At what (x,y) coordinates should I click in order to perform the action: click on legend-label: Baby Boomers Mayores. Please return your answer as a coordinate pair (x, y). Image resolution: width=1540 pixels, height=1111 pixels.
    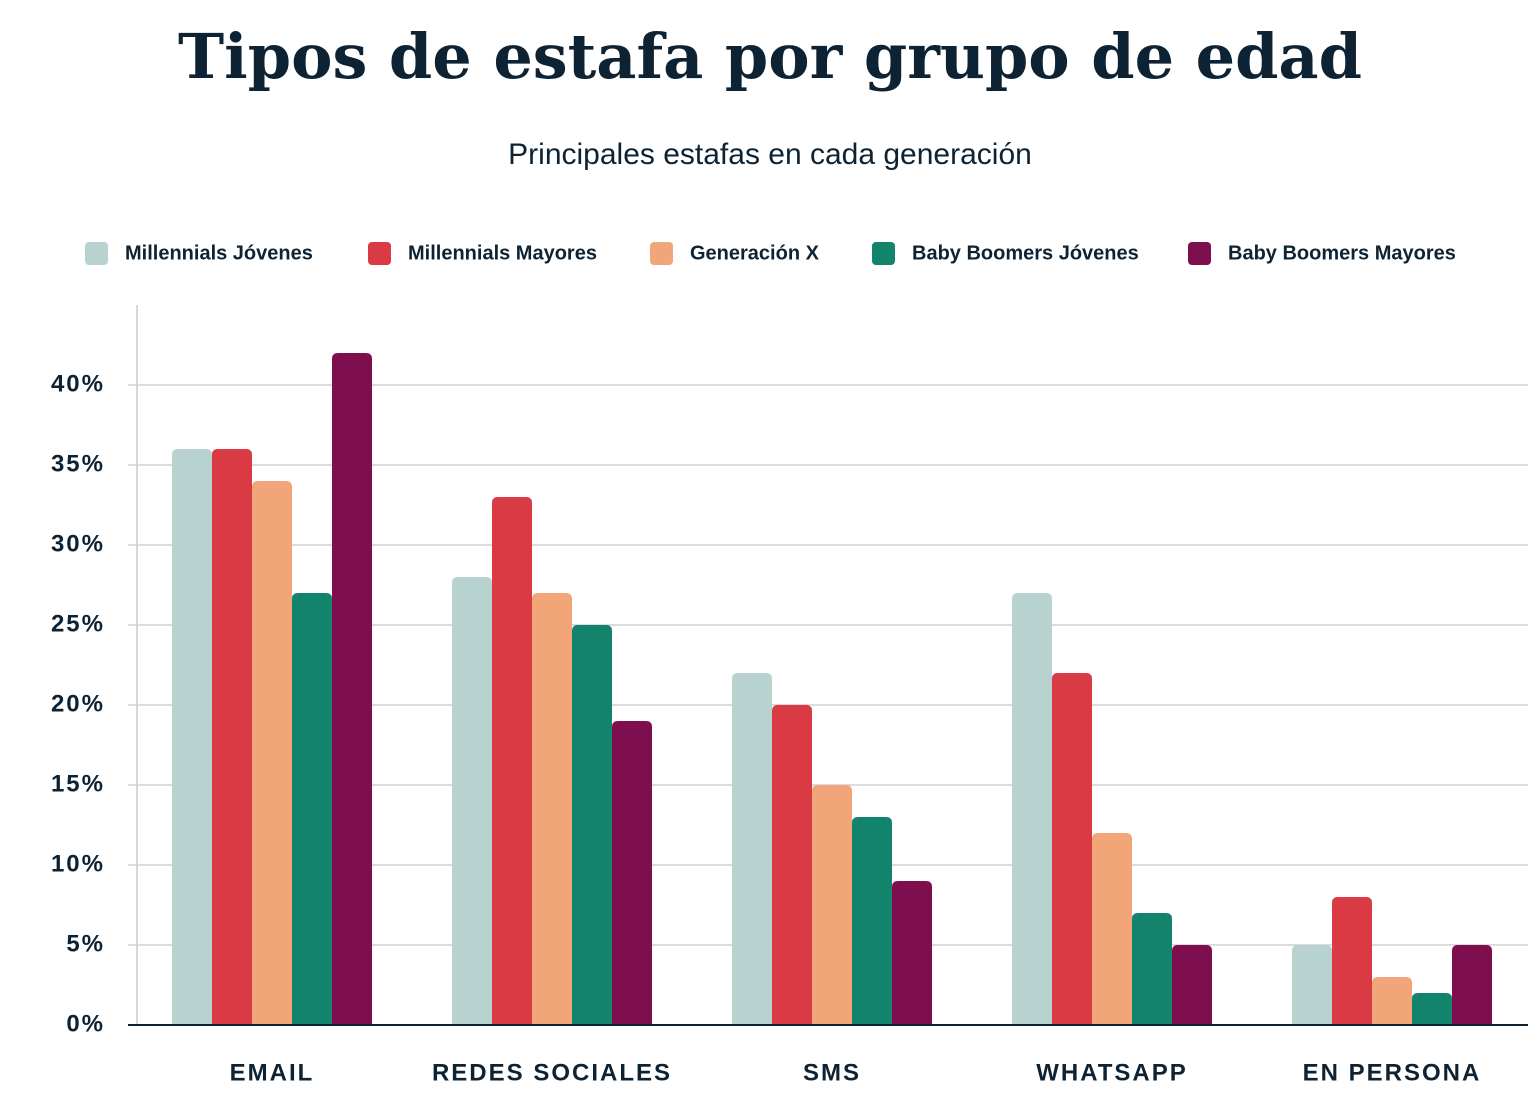
    Looking at the image, I should click on (1342, 253).